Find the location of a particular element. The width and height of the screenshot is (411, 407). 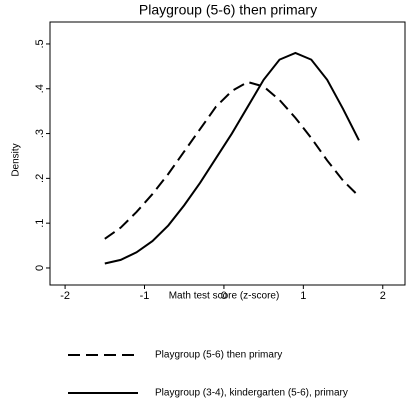

x-tick-label: 0 is located at coordinates (224, 296).